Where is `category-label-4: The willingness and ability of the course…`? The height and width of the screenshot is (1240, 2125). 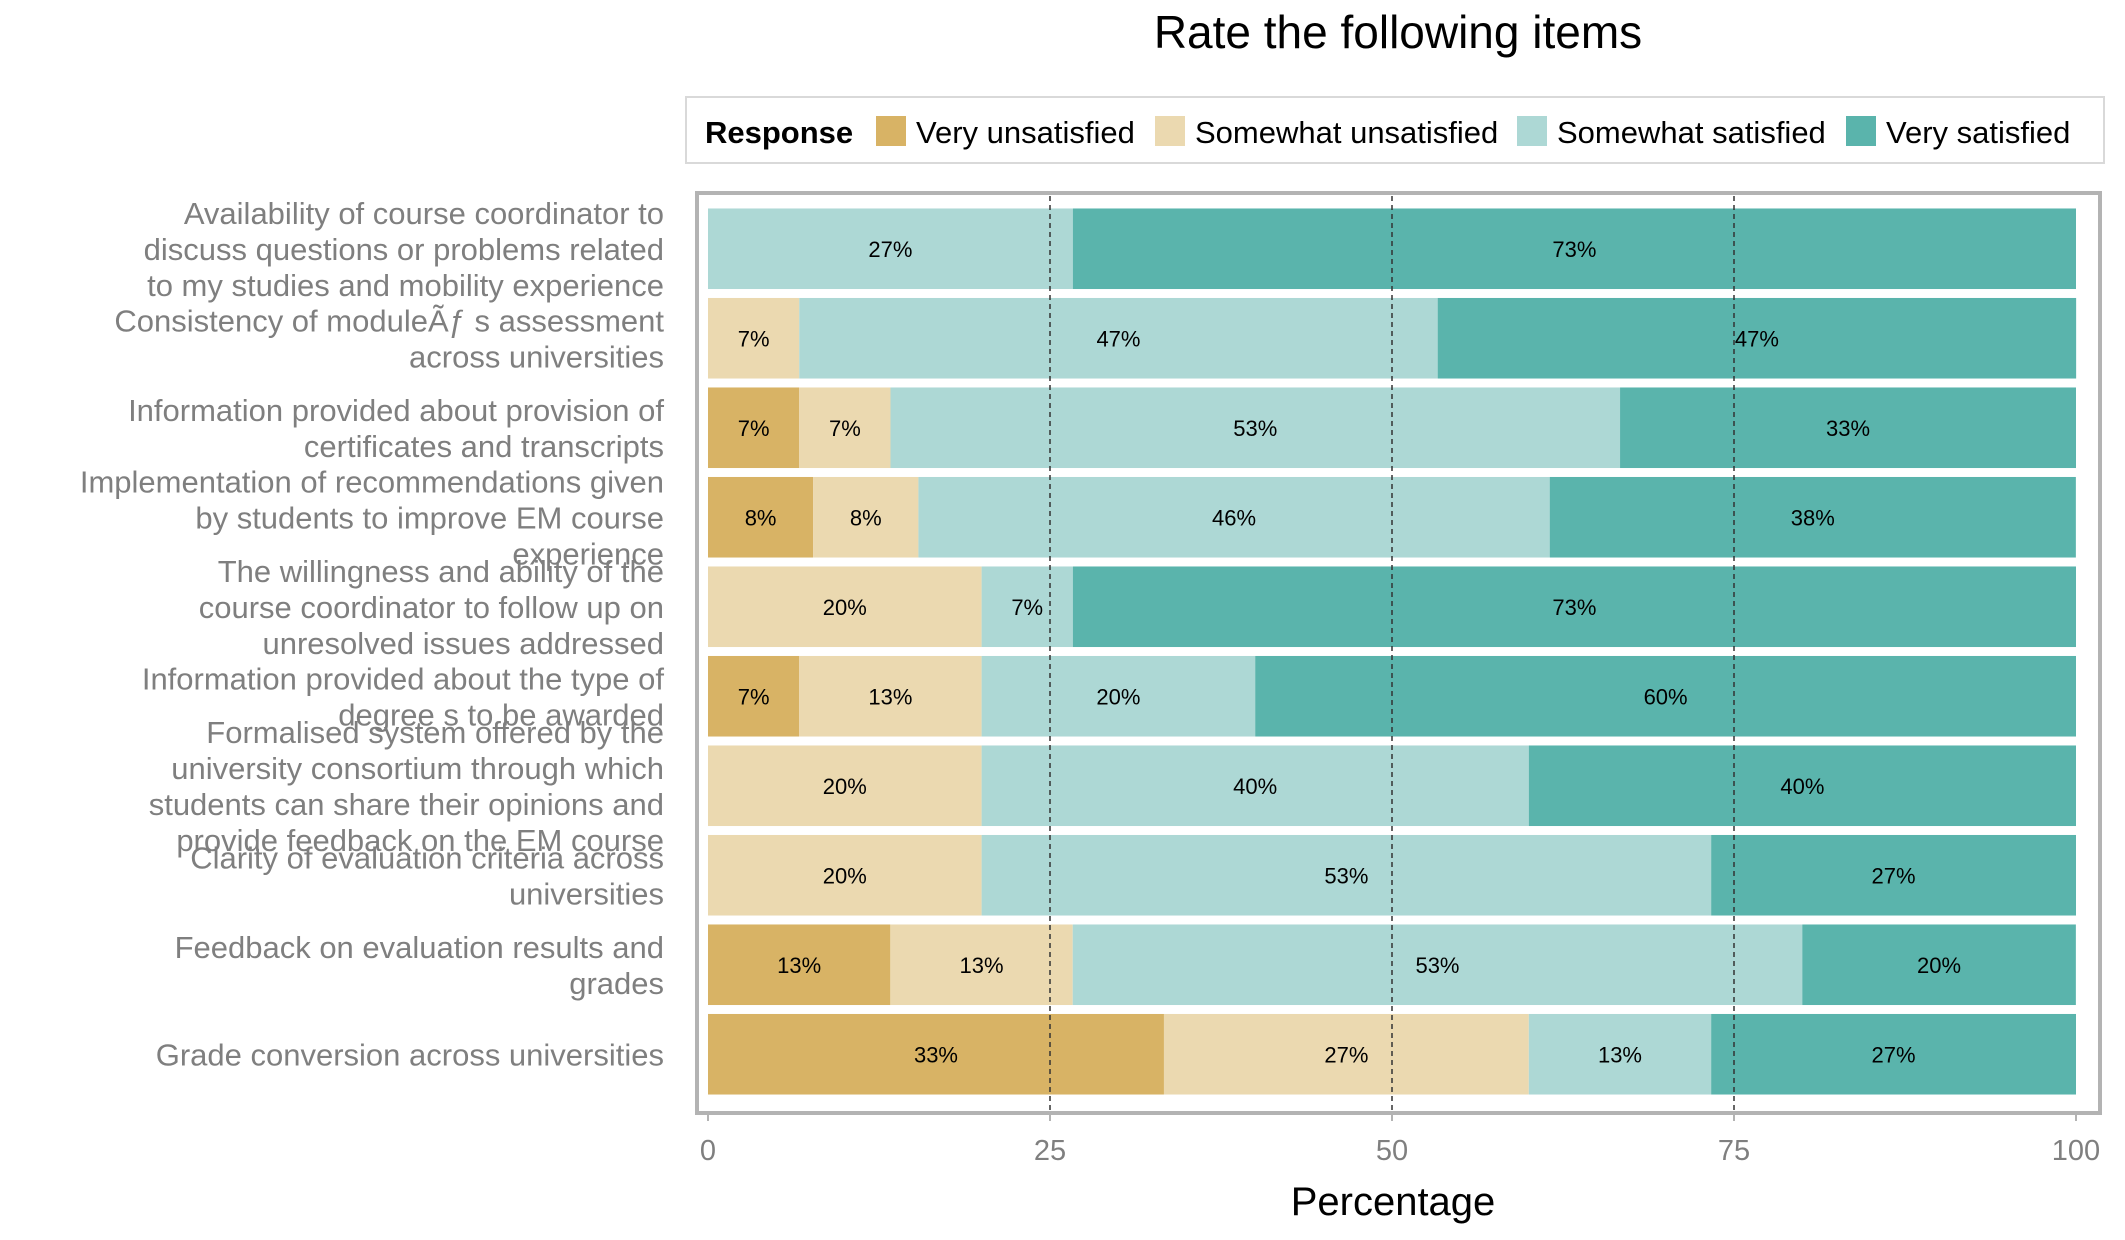 category-label-4: The willingness and ability of the course… is located at coordinates (431, 607).